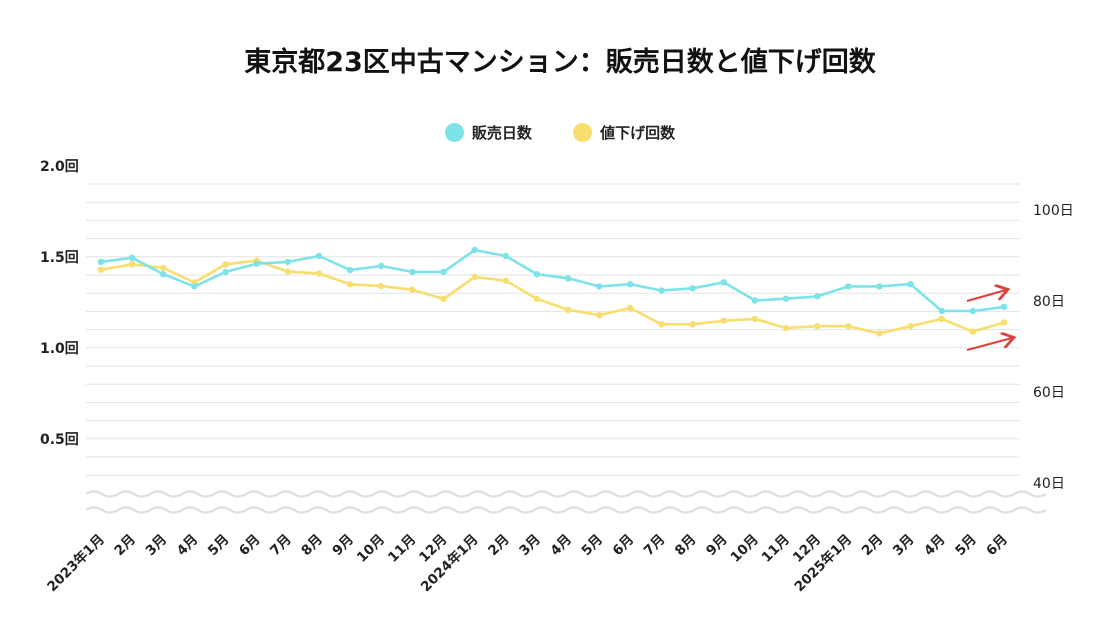 The image size is (1120, 630). Describe the element at coordinates (59, 167) in the screenshot. I see `y-left-tick-label: 2.0回` at that location.